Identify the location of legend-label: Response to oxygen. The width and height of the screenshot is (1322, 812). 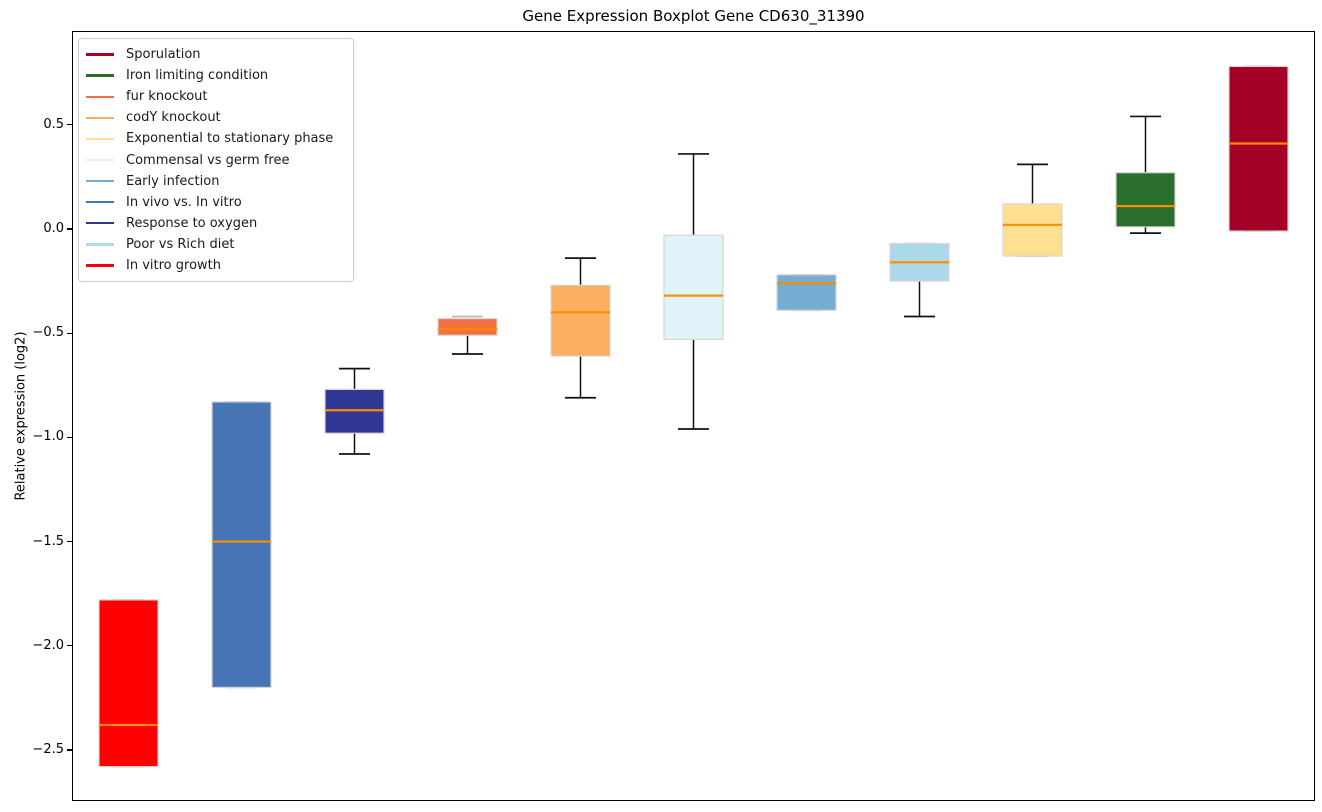
(192, 223).